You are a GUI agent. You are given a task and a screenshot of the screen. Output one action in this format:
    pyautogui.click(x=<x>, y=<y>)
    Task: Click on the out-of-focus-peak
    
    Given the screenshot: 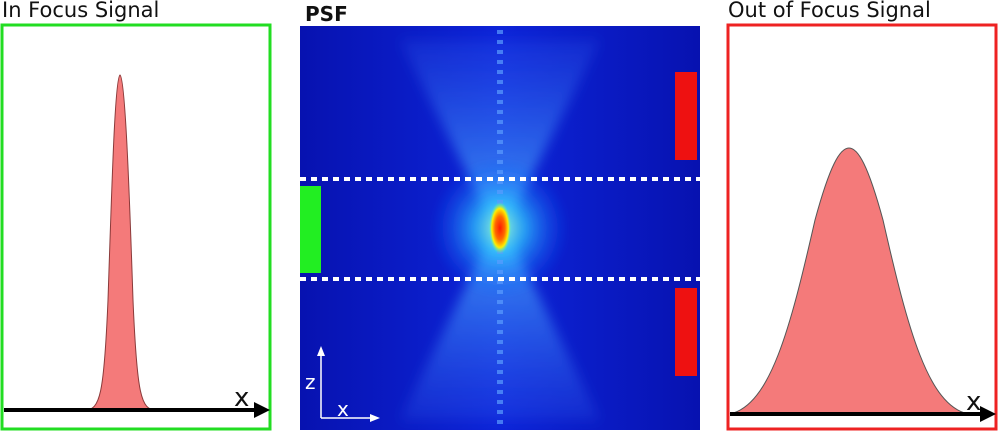 What is the action you would take?
    pyautogui.click(x=849, y=281)
    